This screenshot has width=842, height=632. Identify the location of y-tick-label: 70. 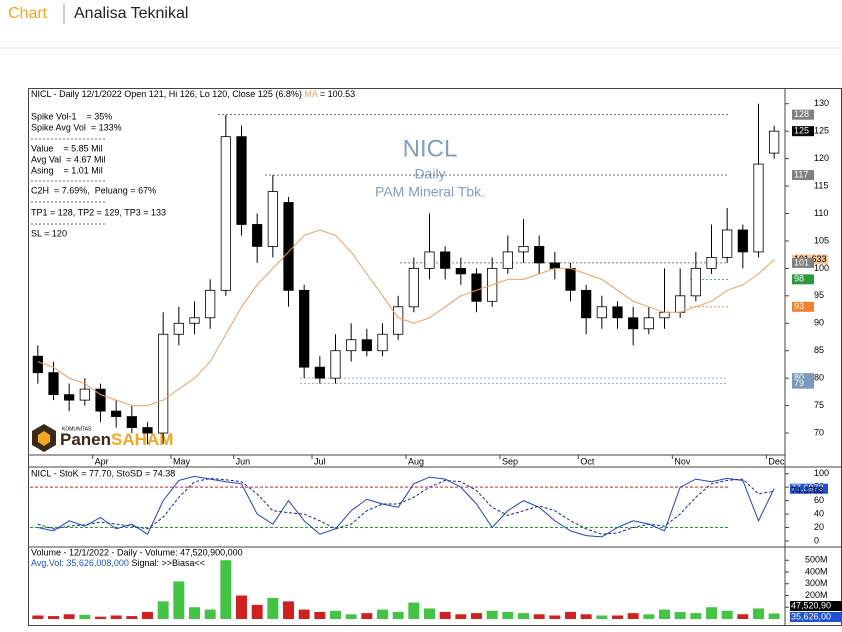
(819, 432).